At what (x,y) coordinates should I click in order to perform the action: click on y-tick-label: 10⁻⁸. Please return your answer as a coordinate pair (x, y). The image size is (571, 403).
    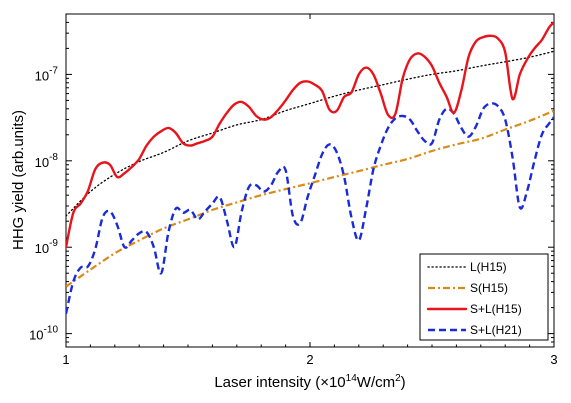
    Looking at the image, I should click on (47, 161).